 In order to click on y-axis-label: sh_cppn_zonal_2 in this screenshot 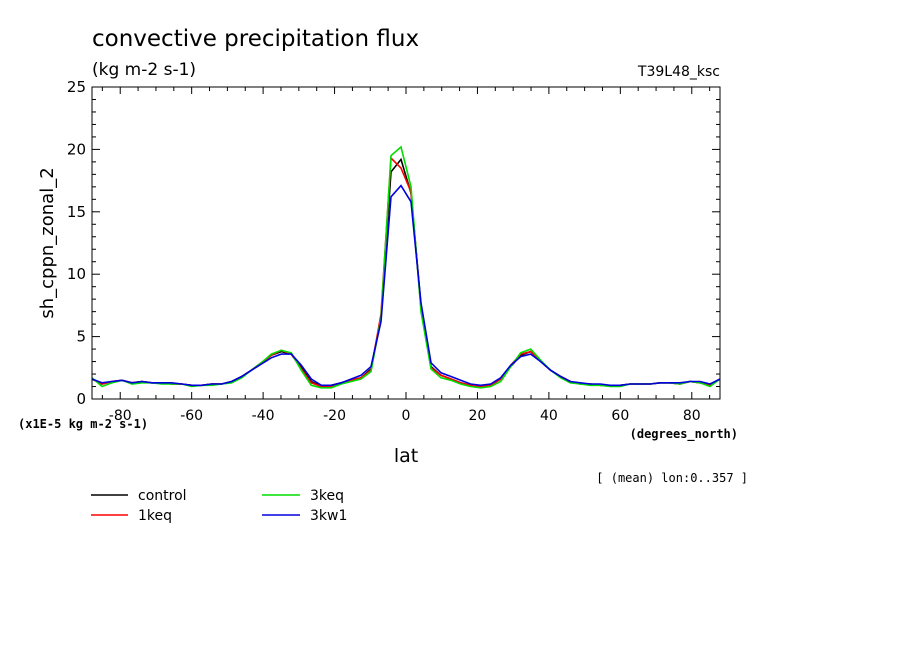, I will do `click(47, 242)`.